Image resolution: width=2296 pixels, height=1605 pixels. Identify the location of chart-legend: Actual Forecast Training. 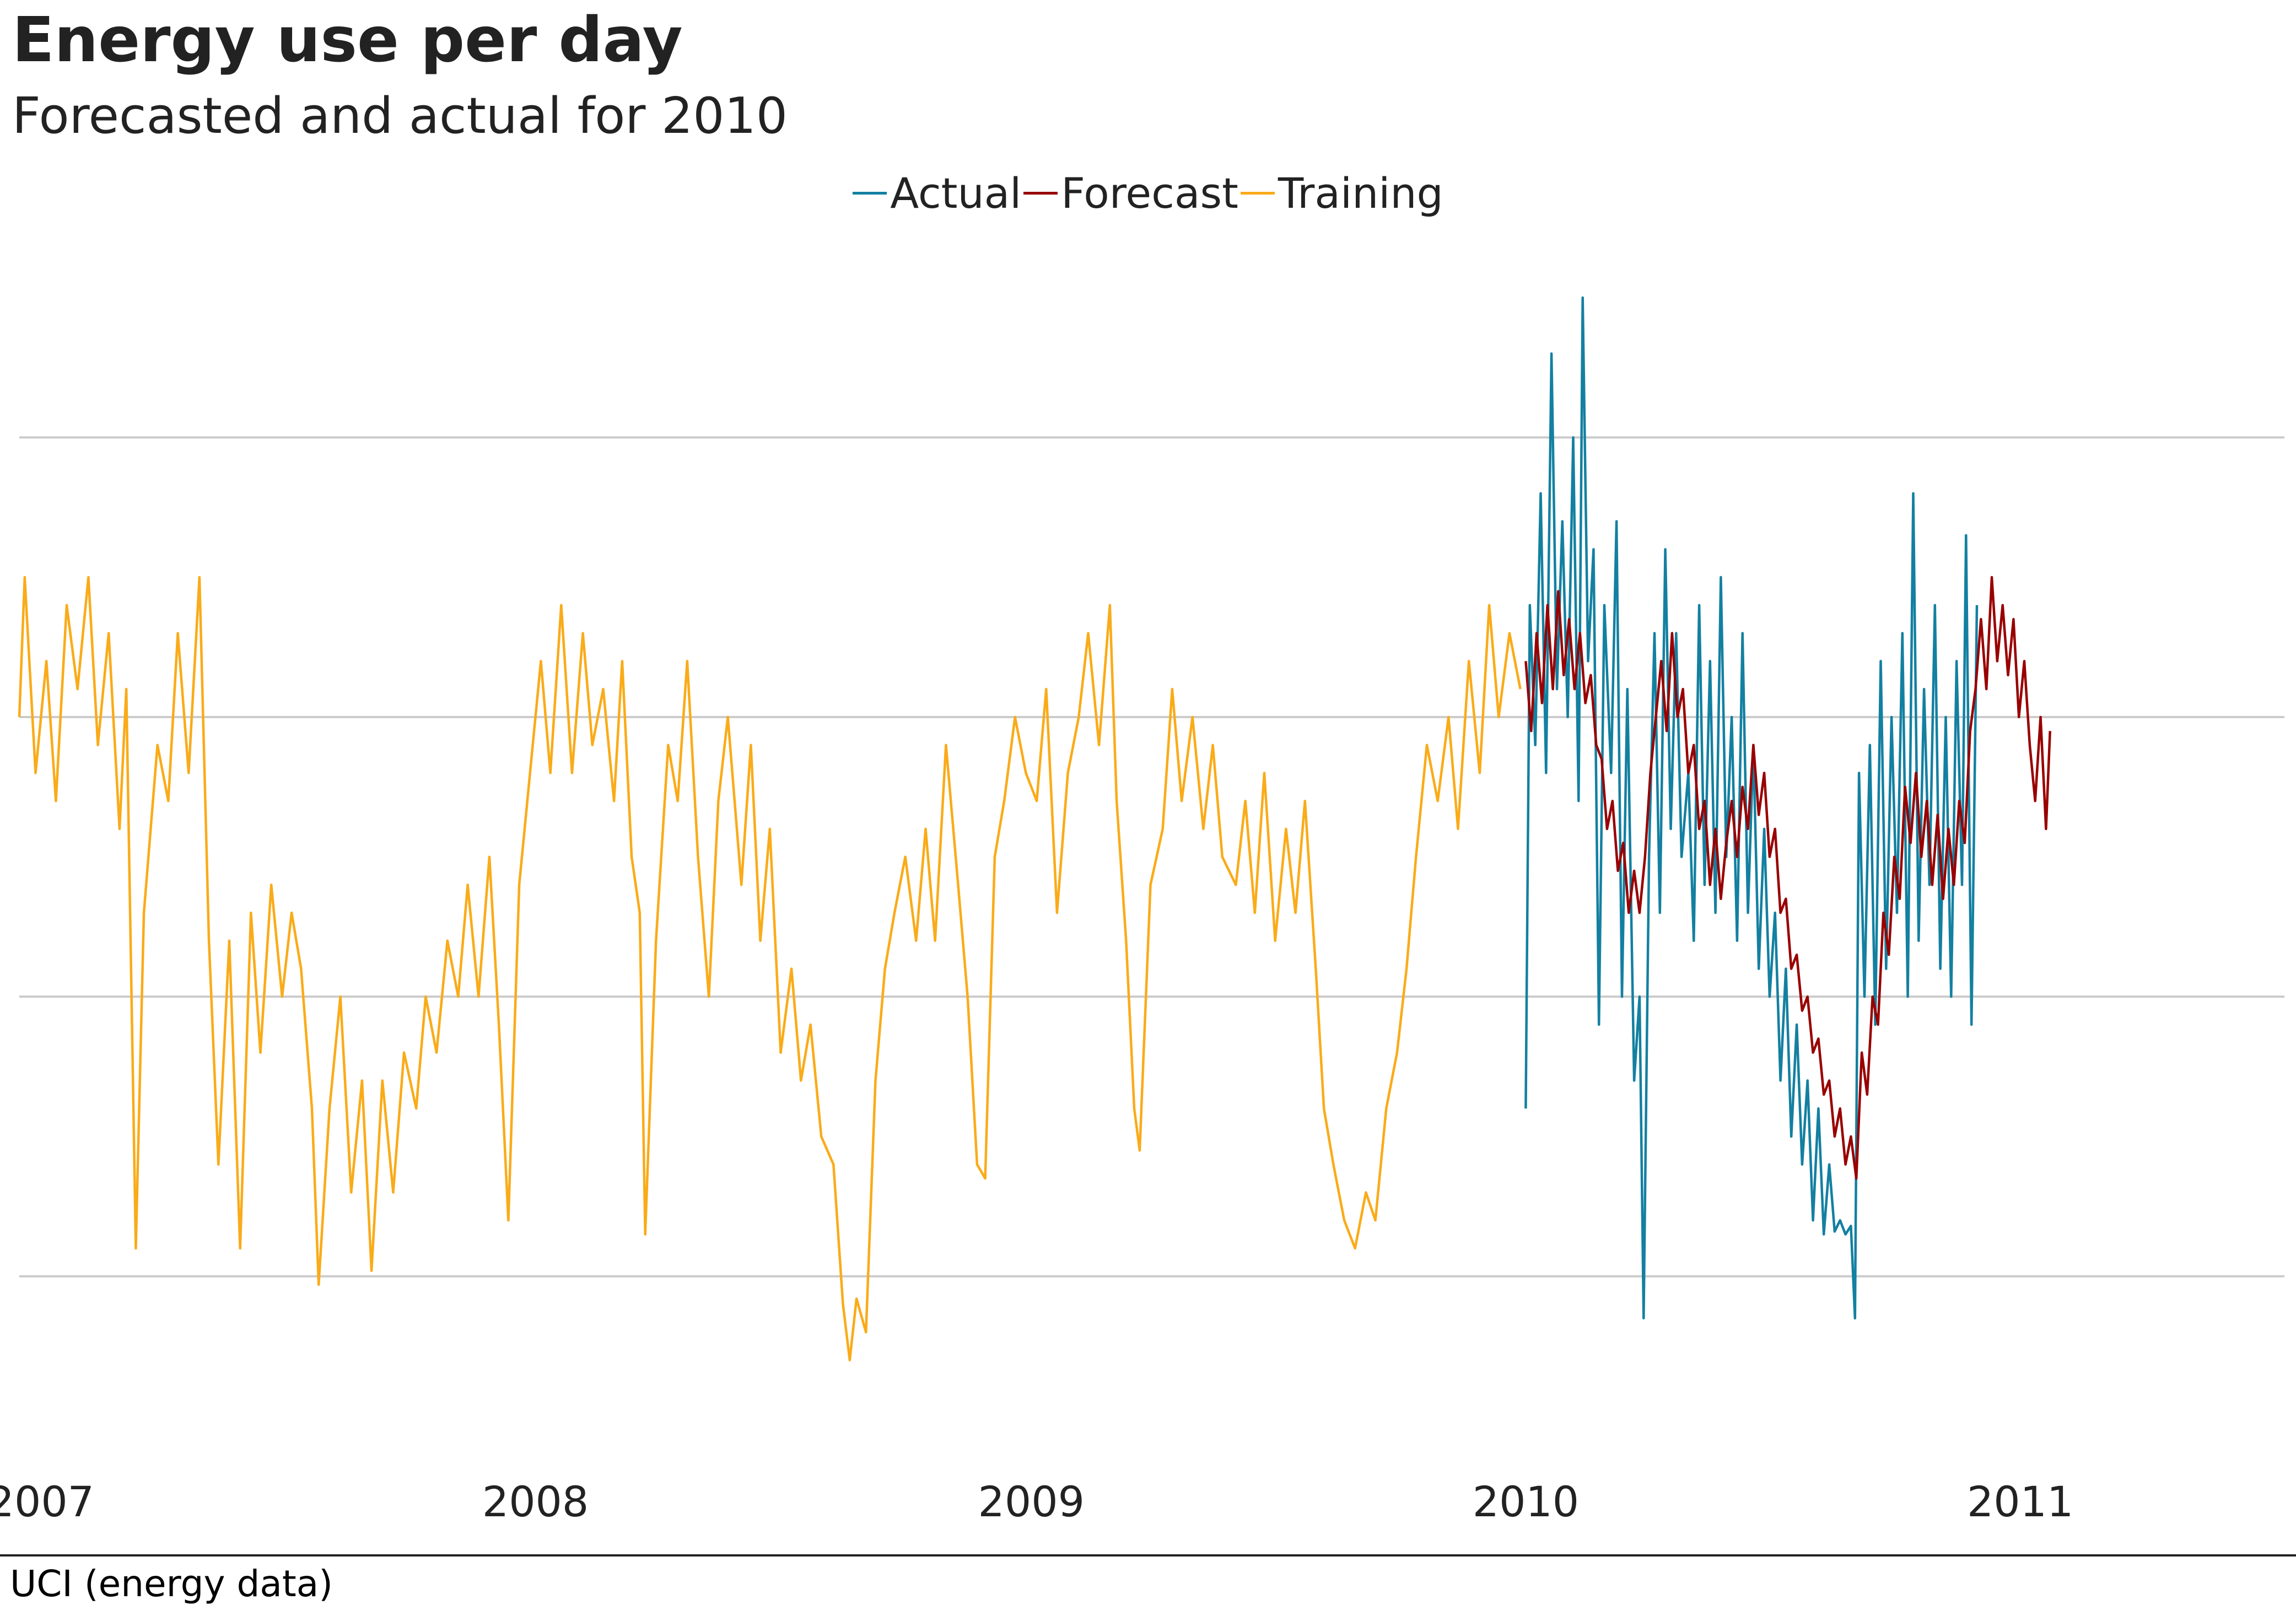
(1148, 193).